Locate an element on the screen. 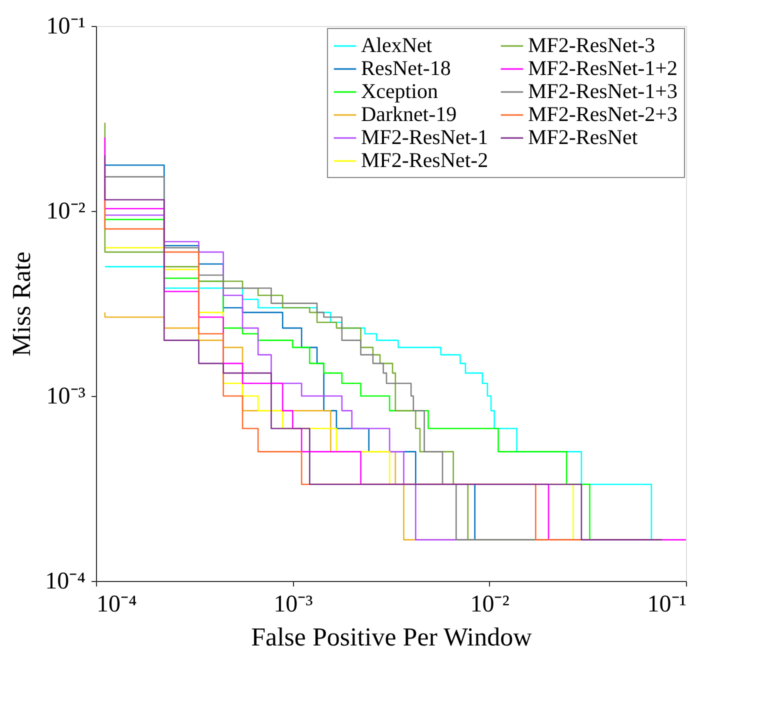 The height and width of the screenshot is (707, 758). y-tick-label: 10⁻⁴ is located at coordinates (65, 581).